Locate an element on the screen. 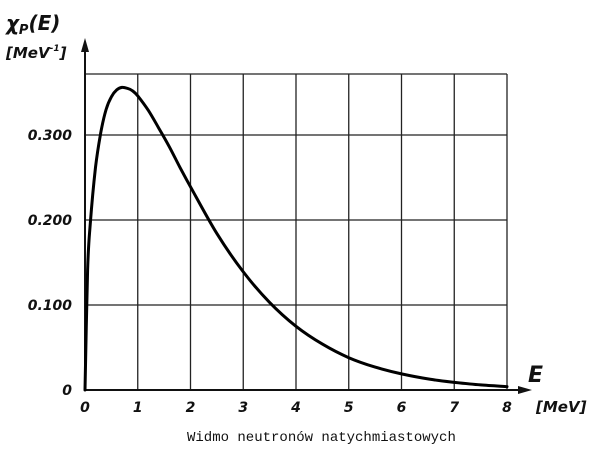 The height and width of the screenshot is (463, 603). y-axis-unit-text: MeV is located at coordinates (32, 53).